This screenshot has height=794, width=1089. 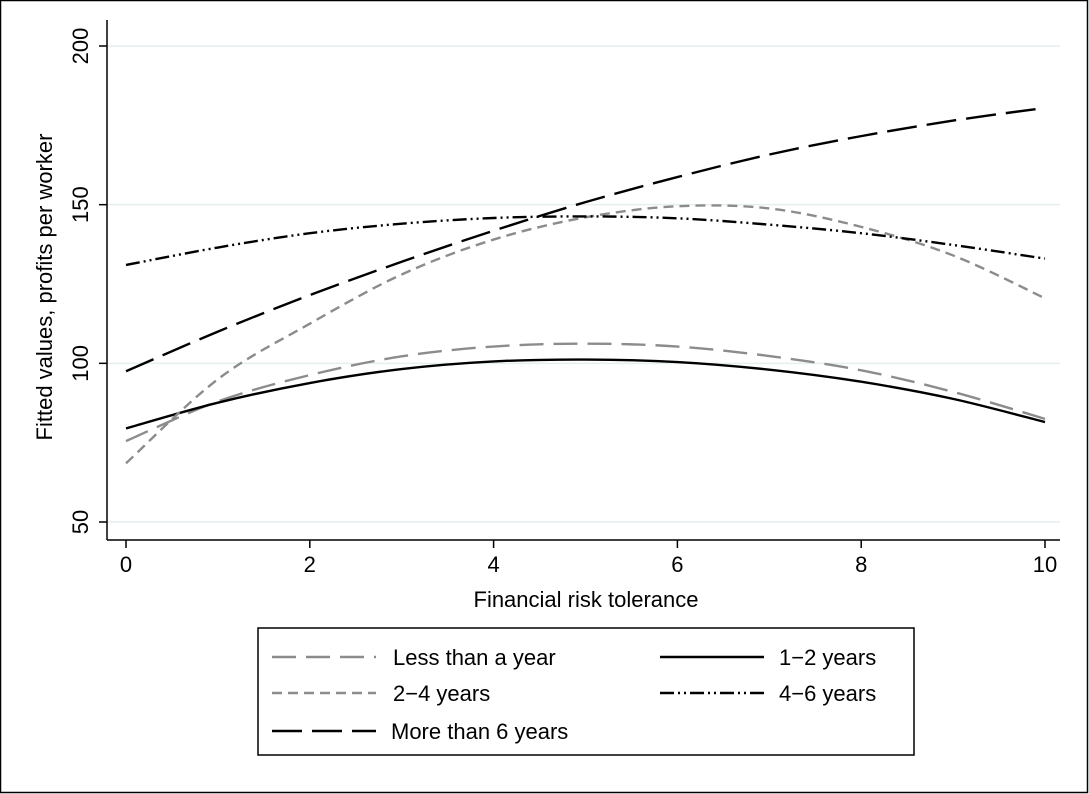 What do you see at coordinates (493, 564) in the screenshot?
I see `x-tick-label-2: 4` at bounding box center [493, 564].